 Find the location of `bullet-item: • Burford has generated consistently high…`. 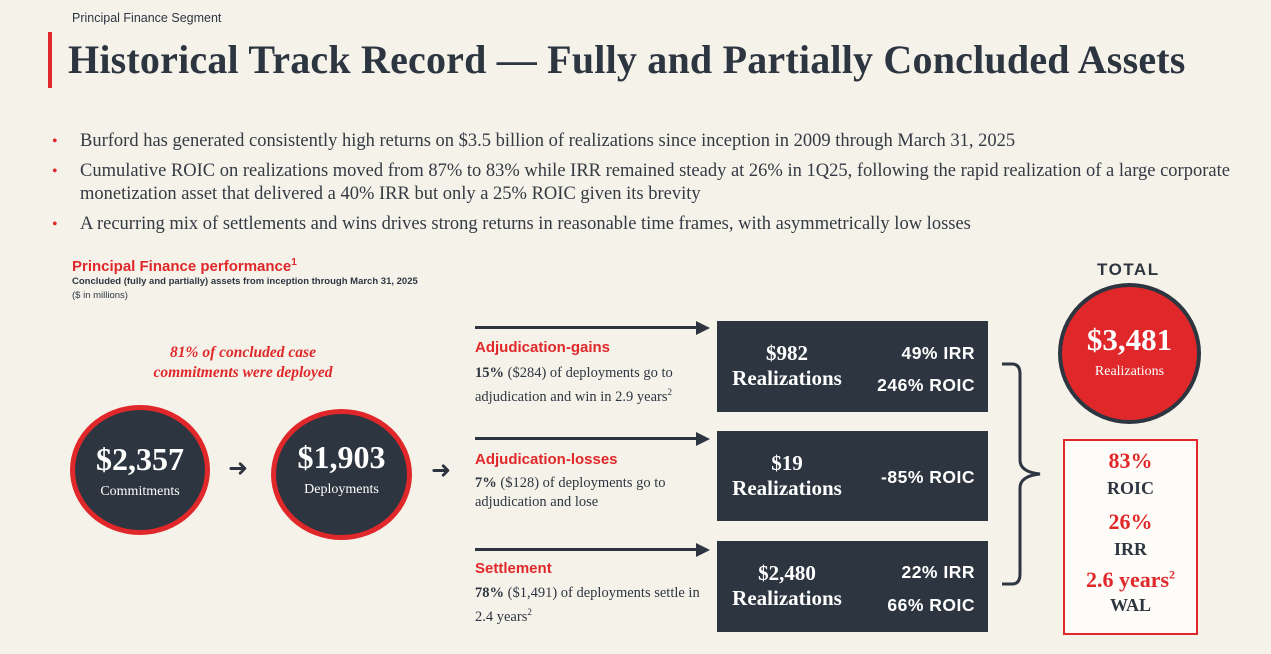

bullet-item: • Burford has generated consistently high… is located at coordinates (642, 141).